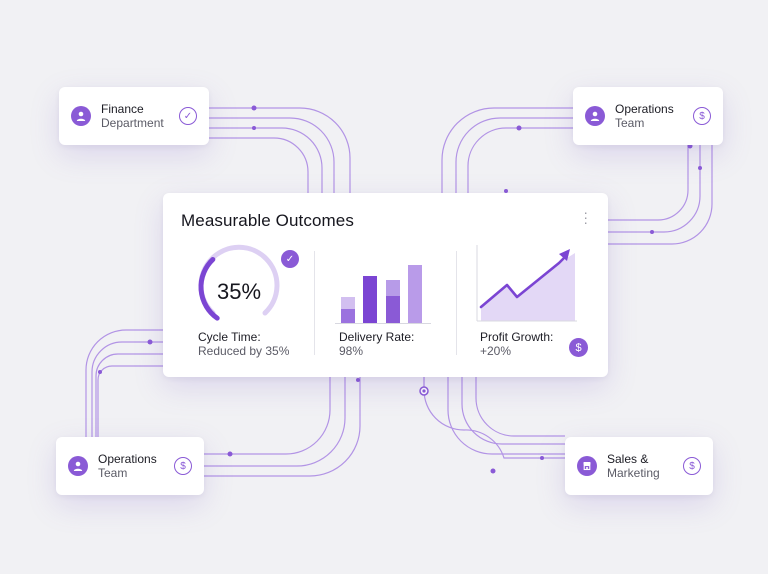  Describe the element at coordinates (524, 281) in the screenshot. I see `trend-line` at that location.